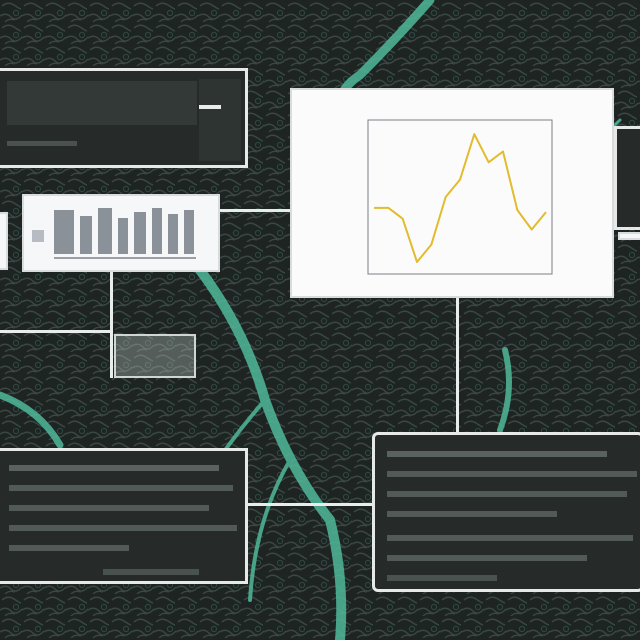 This screenshot has width=640, height=640. I want to click on line-chart, so click(460, 197).